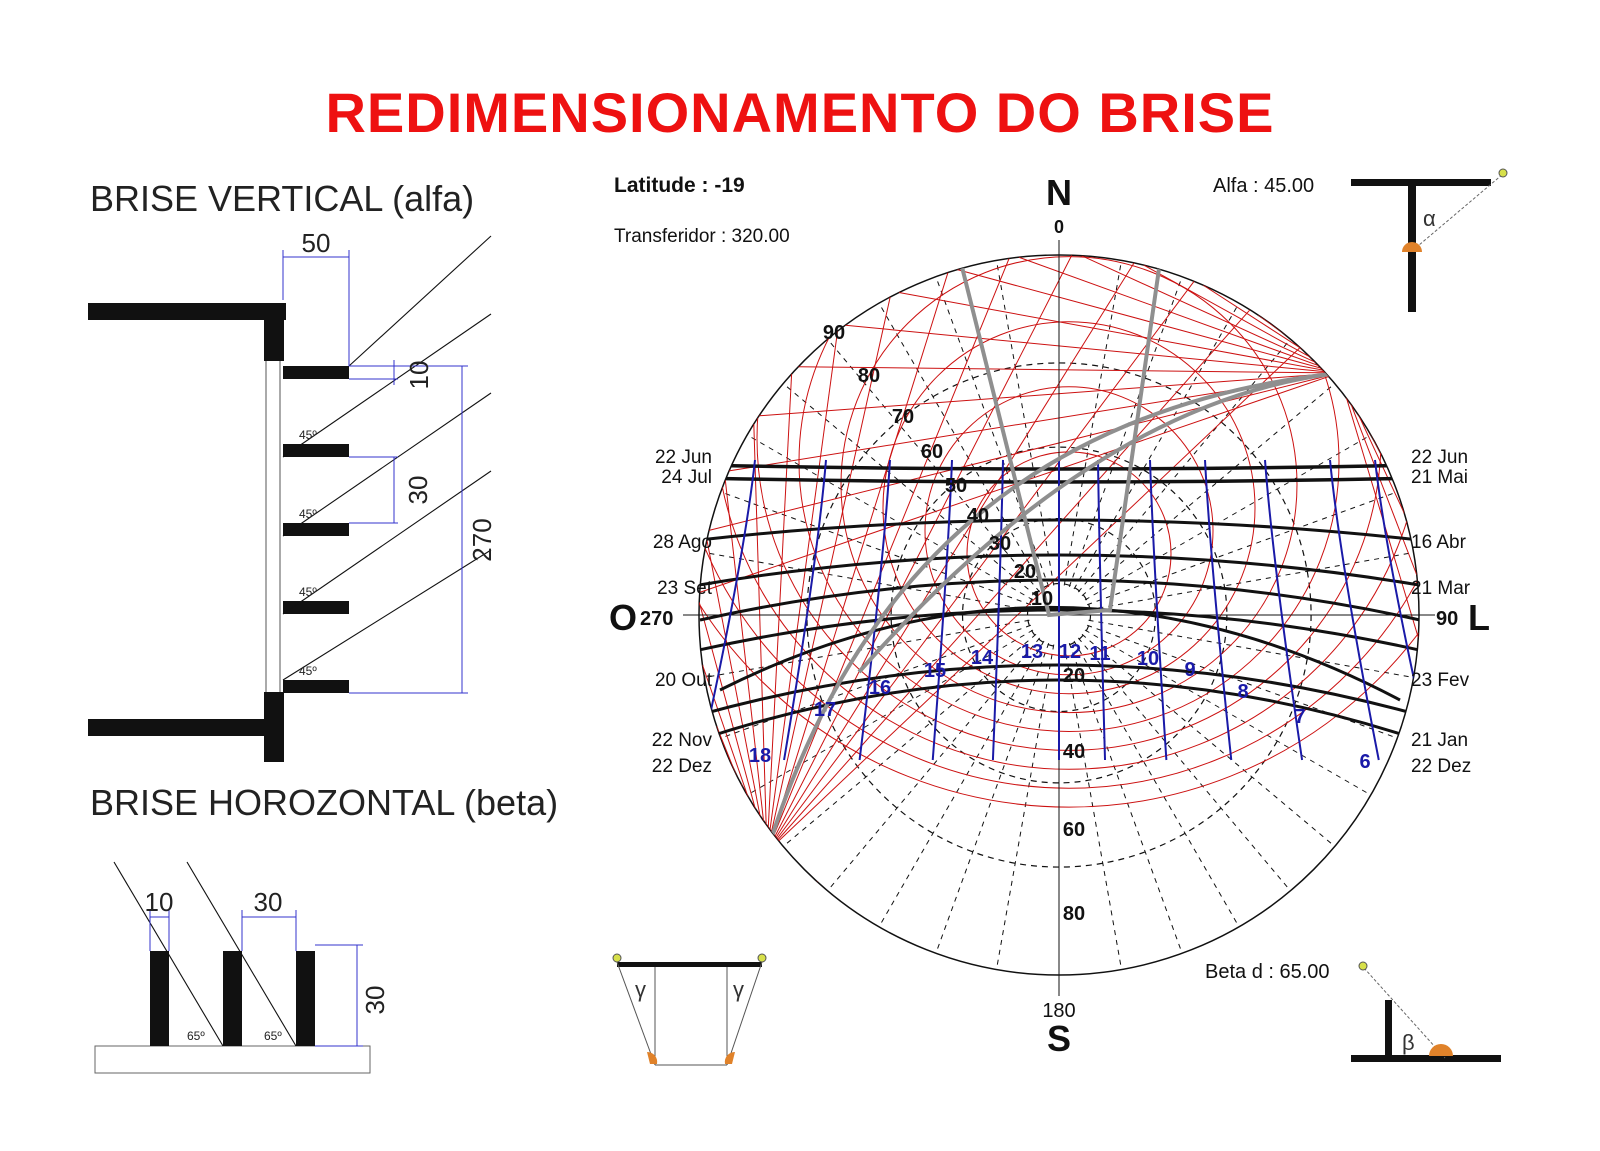 Image resolution: width=1600 pixels, height=1151 pixels. What do you see at coordinates (682, 766) in the screenshot?
I see `date-label-left: 22 Dez` at bounding box center [682, 766].